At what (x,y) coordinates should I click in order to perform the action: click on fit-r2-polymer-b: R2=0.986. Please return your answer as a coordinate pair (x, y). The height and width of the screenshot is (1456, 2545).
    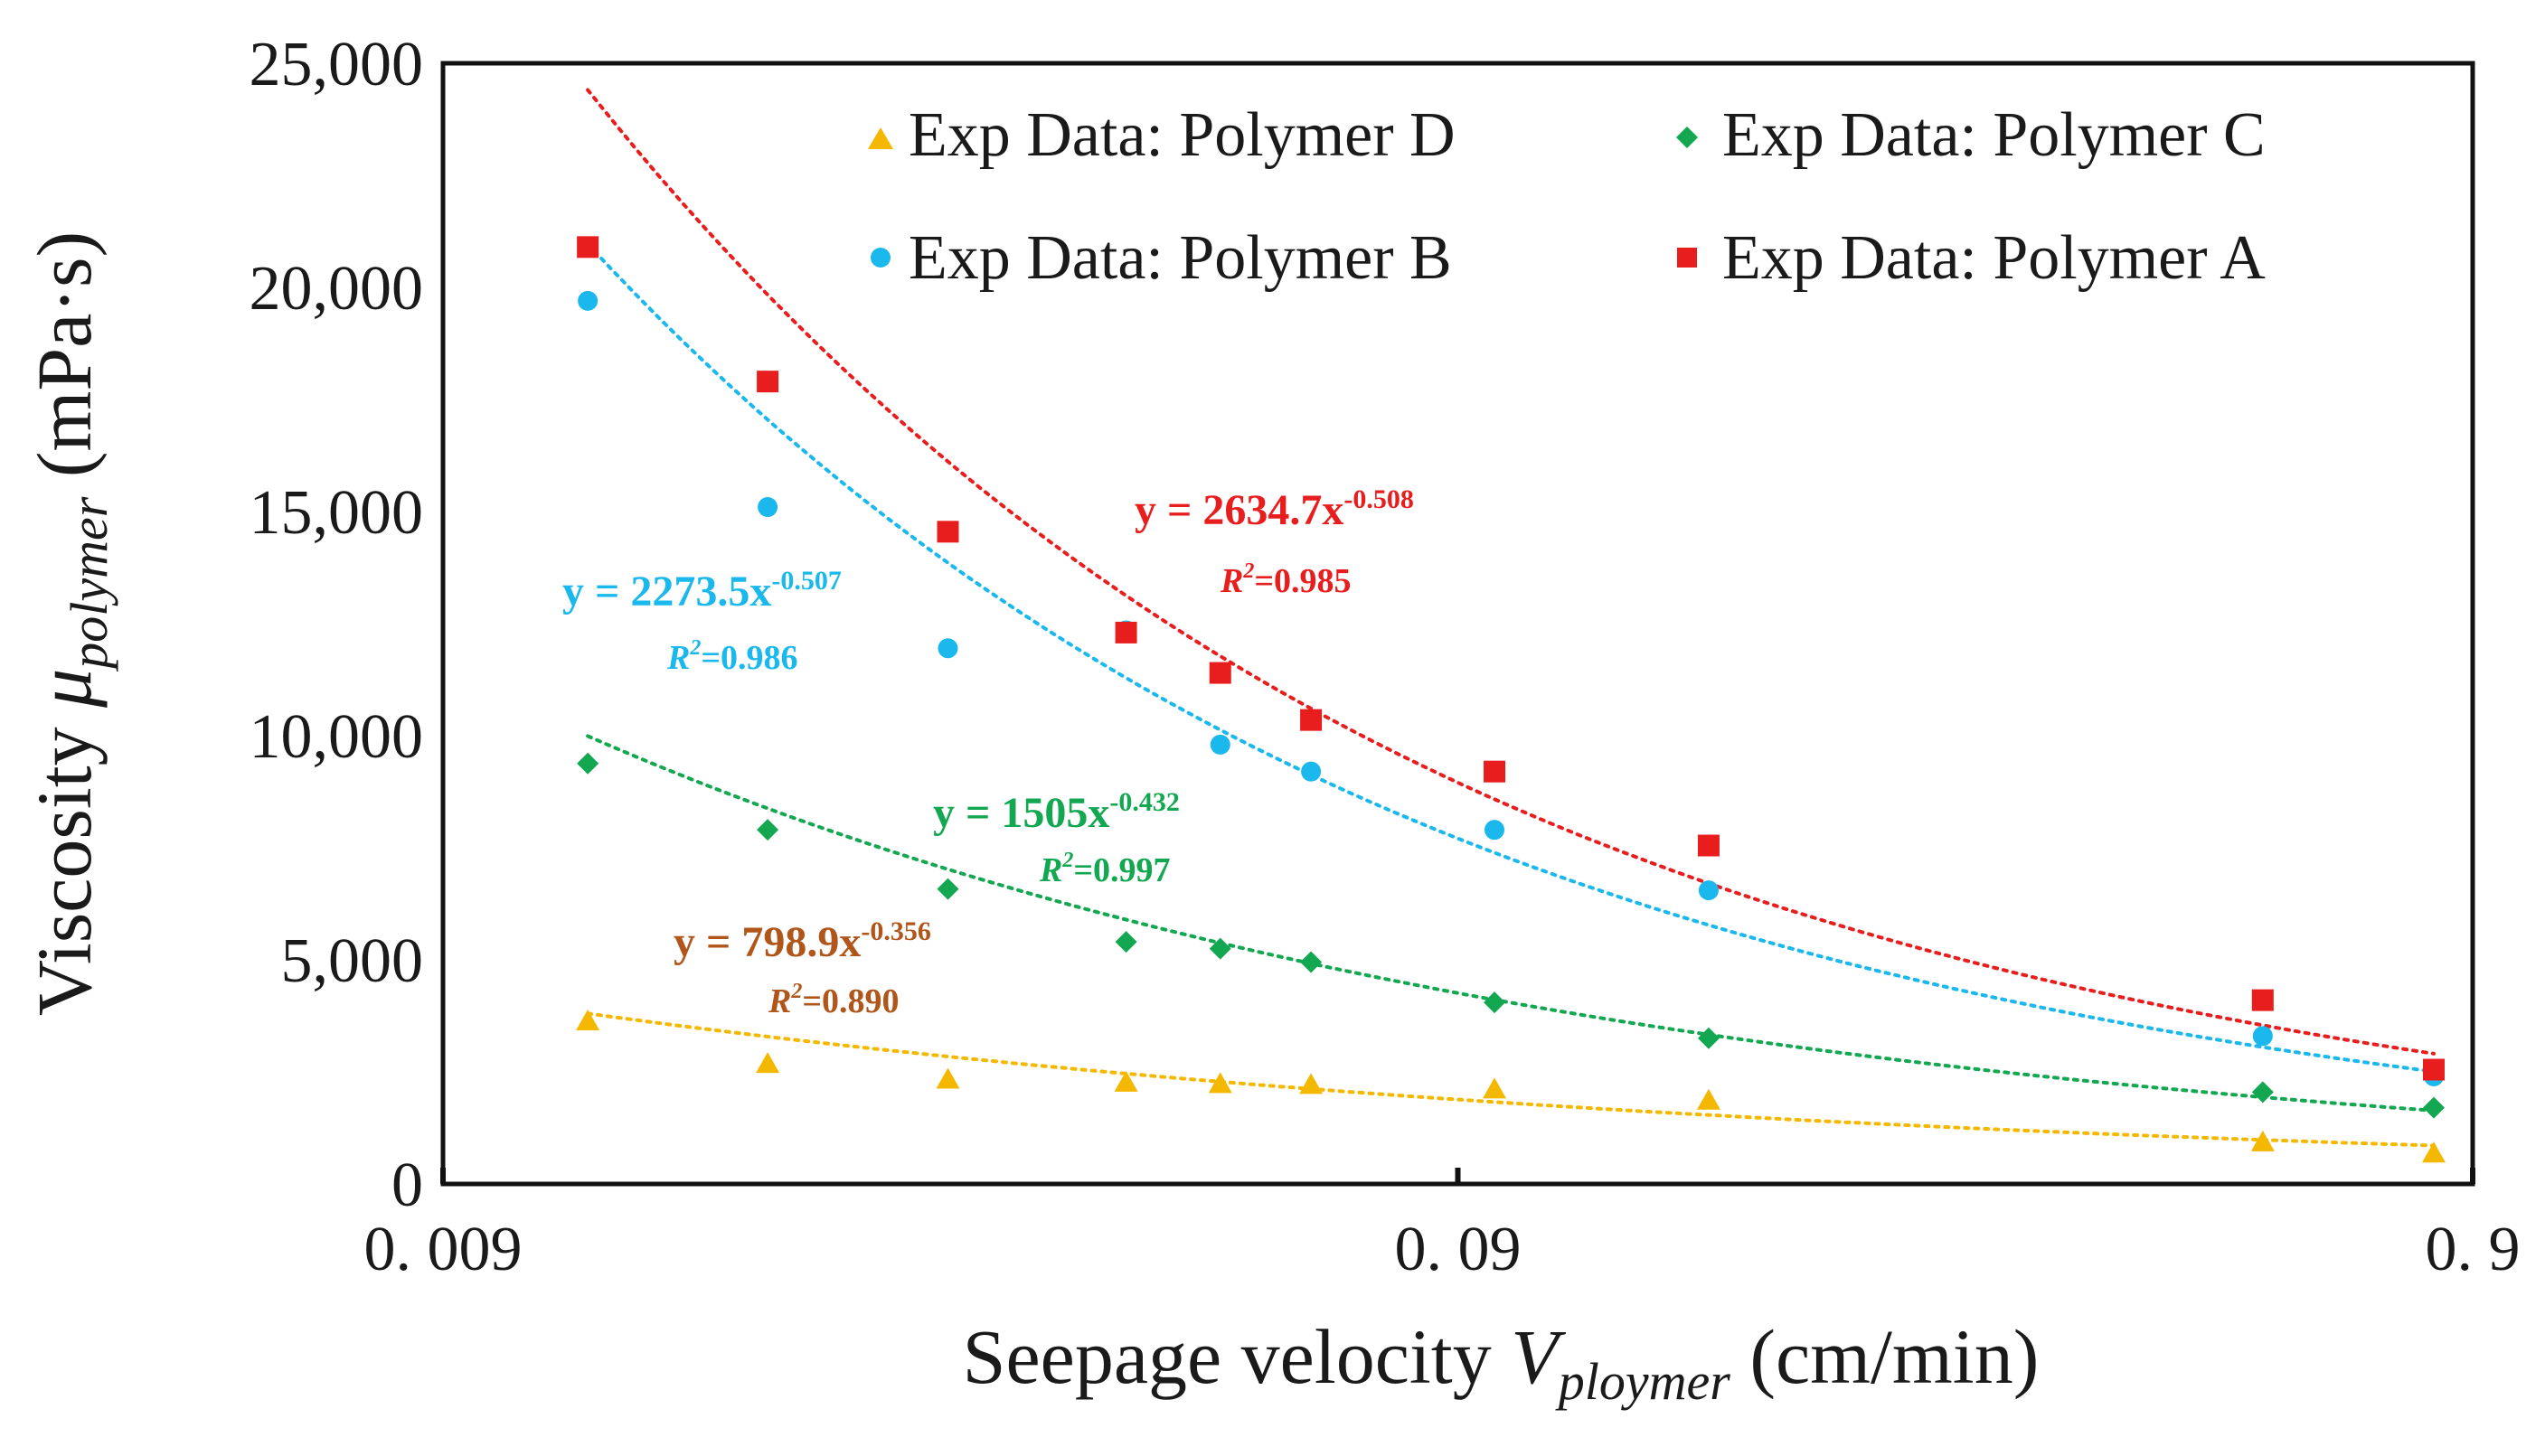
    Looking at the image, I should click on (732, 657).